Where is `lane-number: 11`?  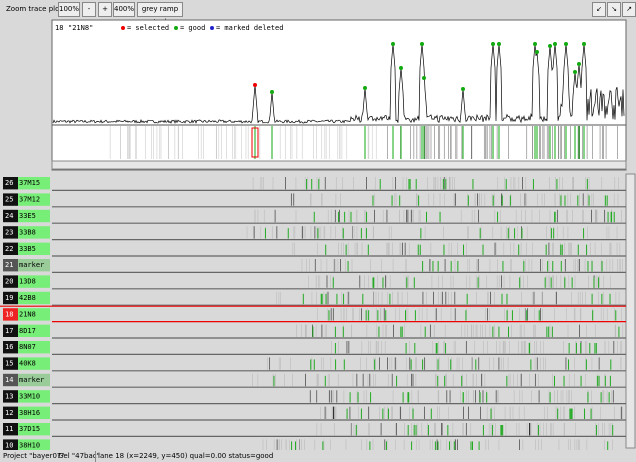 lane-number: 11 is located at coordinates (9, 429).